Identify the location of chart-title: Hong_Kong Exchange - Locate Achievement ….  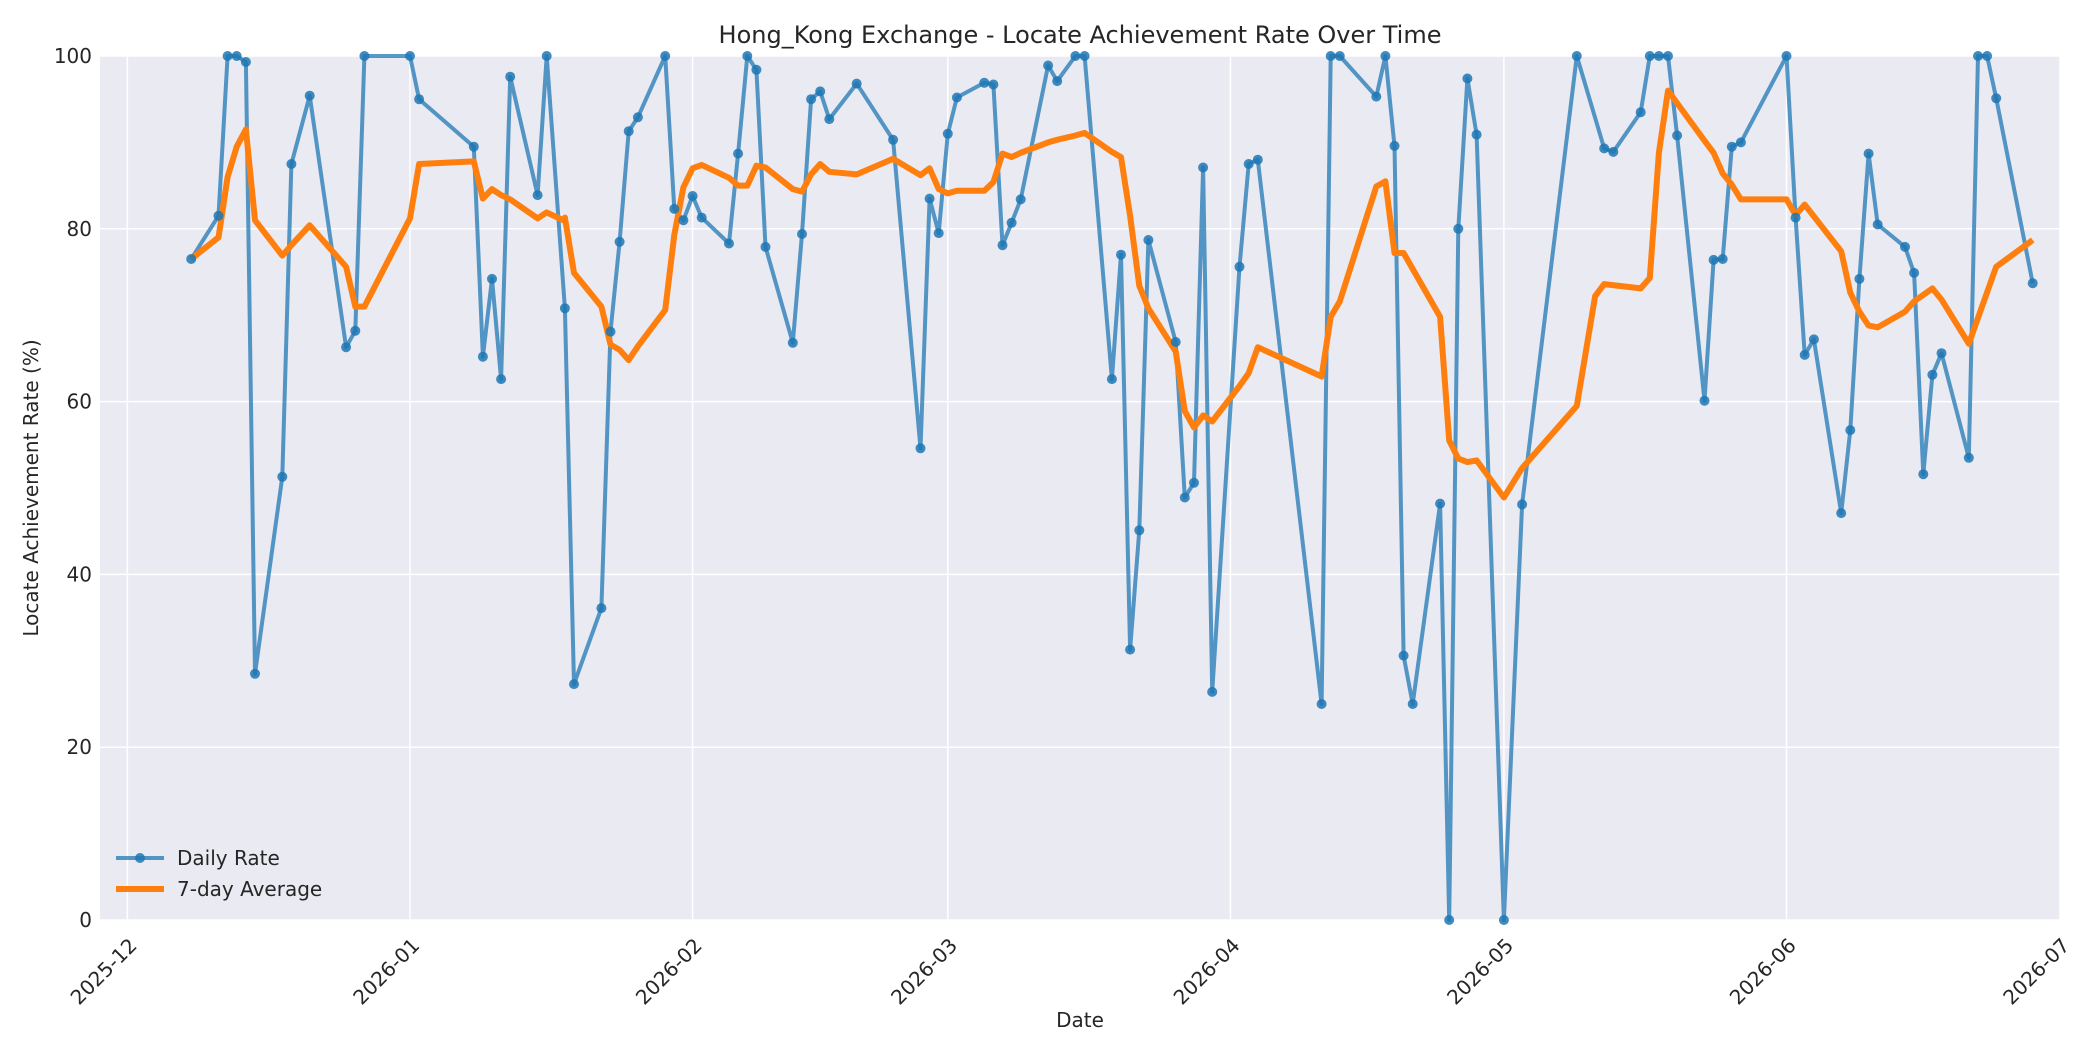
(1080, 35).